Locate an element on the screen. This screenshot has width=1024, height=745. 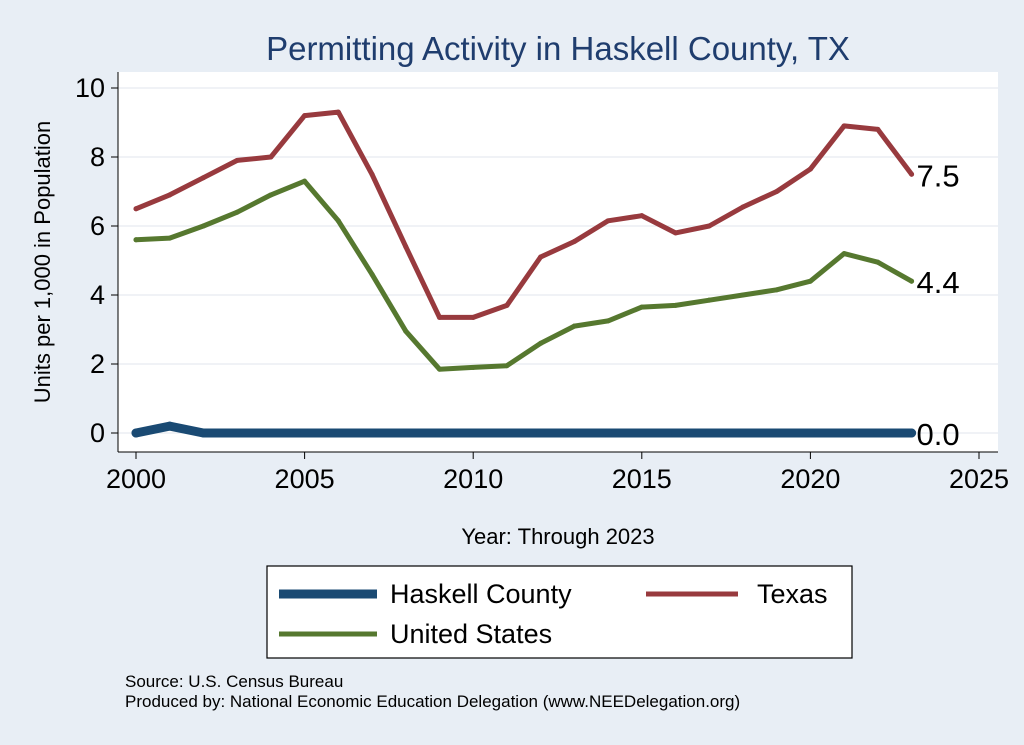
x-tick-label: 2025 is located at coordinates (979, 479).